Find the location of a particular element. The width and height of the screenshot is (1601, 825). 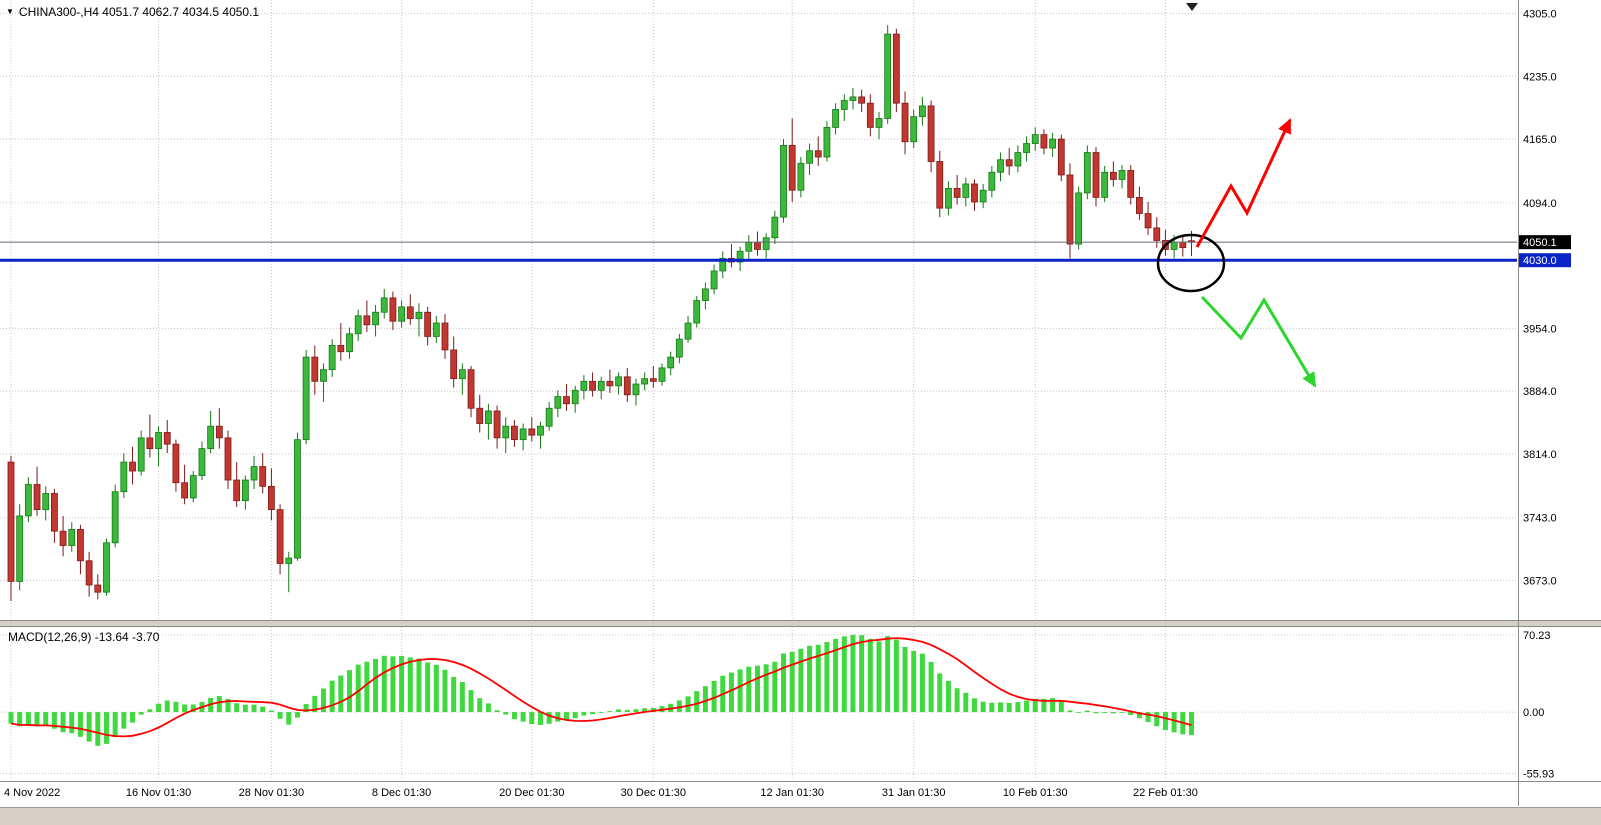

panel-splitter is located at coordinates (800, 623).